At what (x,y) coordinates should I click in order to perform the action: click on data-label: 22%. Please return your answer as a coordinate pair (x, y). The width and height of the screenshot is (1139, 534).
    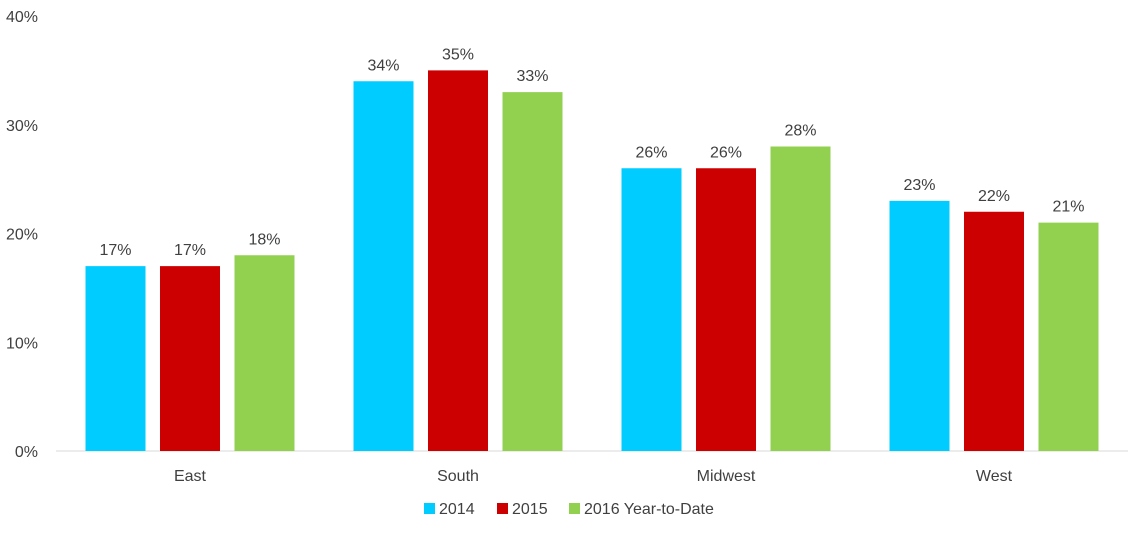
    Looking at the image, I should click on (994, 196).